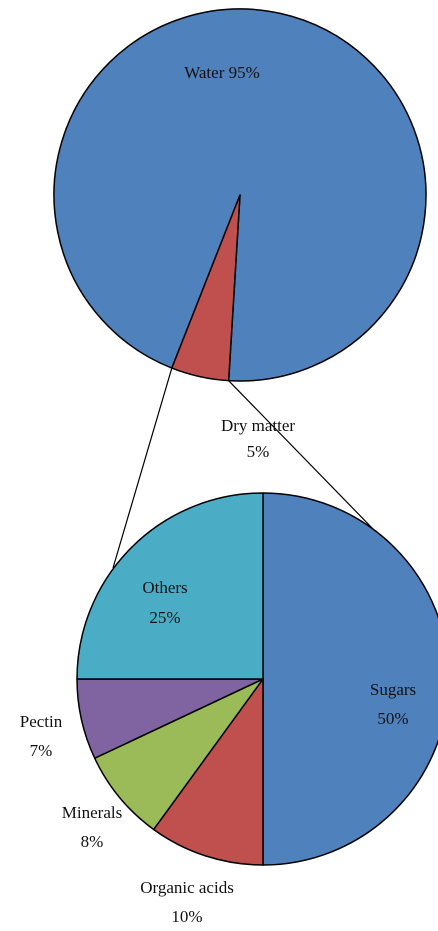 The image size is (438, 931). What do you see at coordinates (204, 72) in the screenshot?
I see `label-name-water: Water` at bounding box center [204, 72].